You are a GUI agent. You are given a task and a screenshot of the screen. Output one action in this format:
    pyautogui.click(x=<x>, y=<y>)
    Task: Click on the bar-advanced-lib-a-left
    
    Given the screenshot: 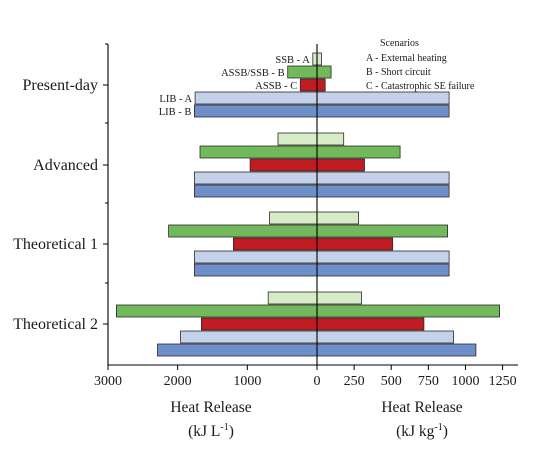 What is the action you would take?
    pyautogui.click(x=255, y=178)
    